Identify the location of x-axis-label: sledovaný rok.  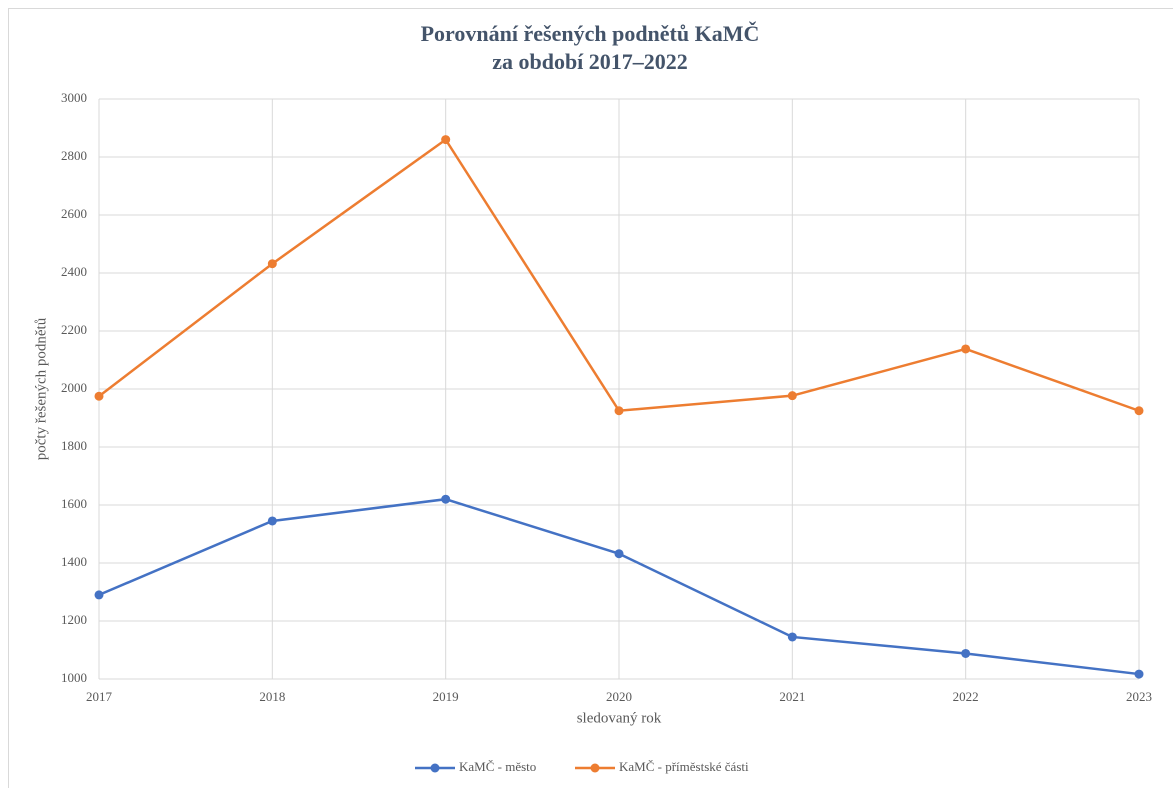
(619, 718).